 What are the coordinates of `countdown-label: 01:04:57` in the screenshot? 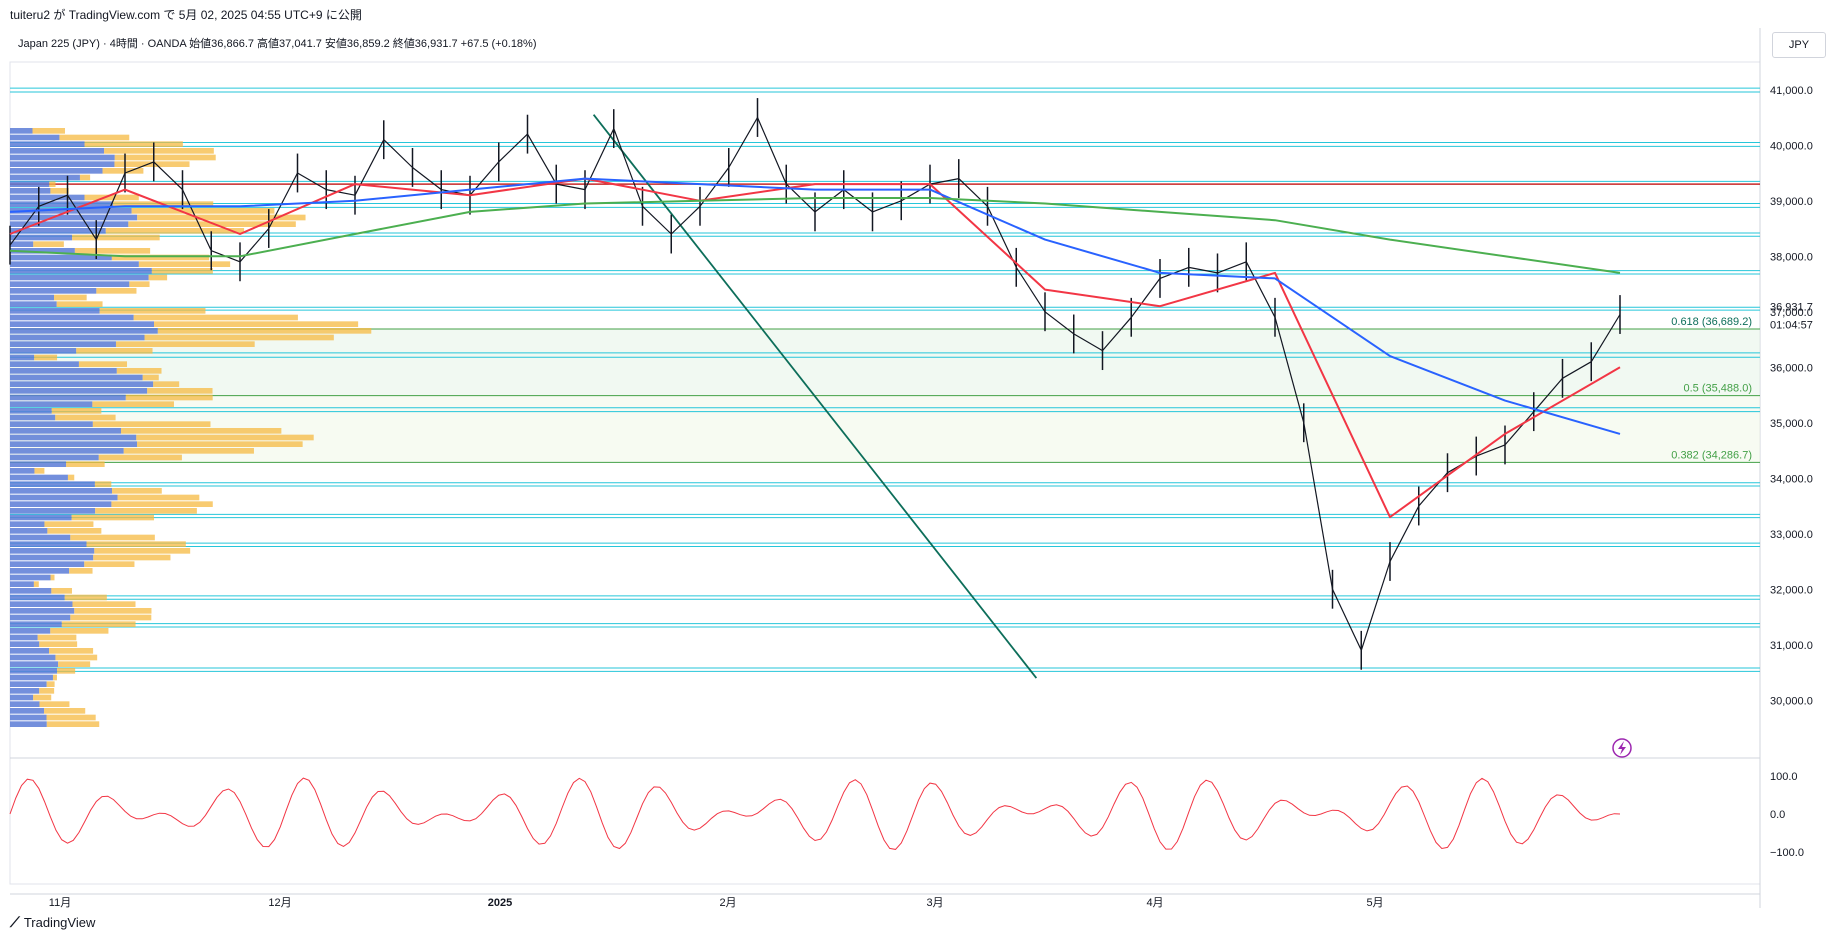 It's located at (1791, 326).